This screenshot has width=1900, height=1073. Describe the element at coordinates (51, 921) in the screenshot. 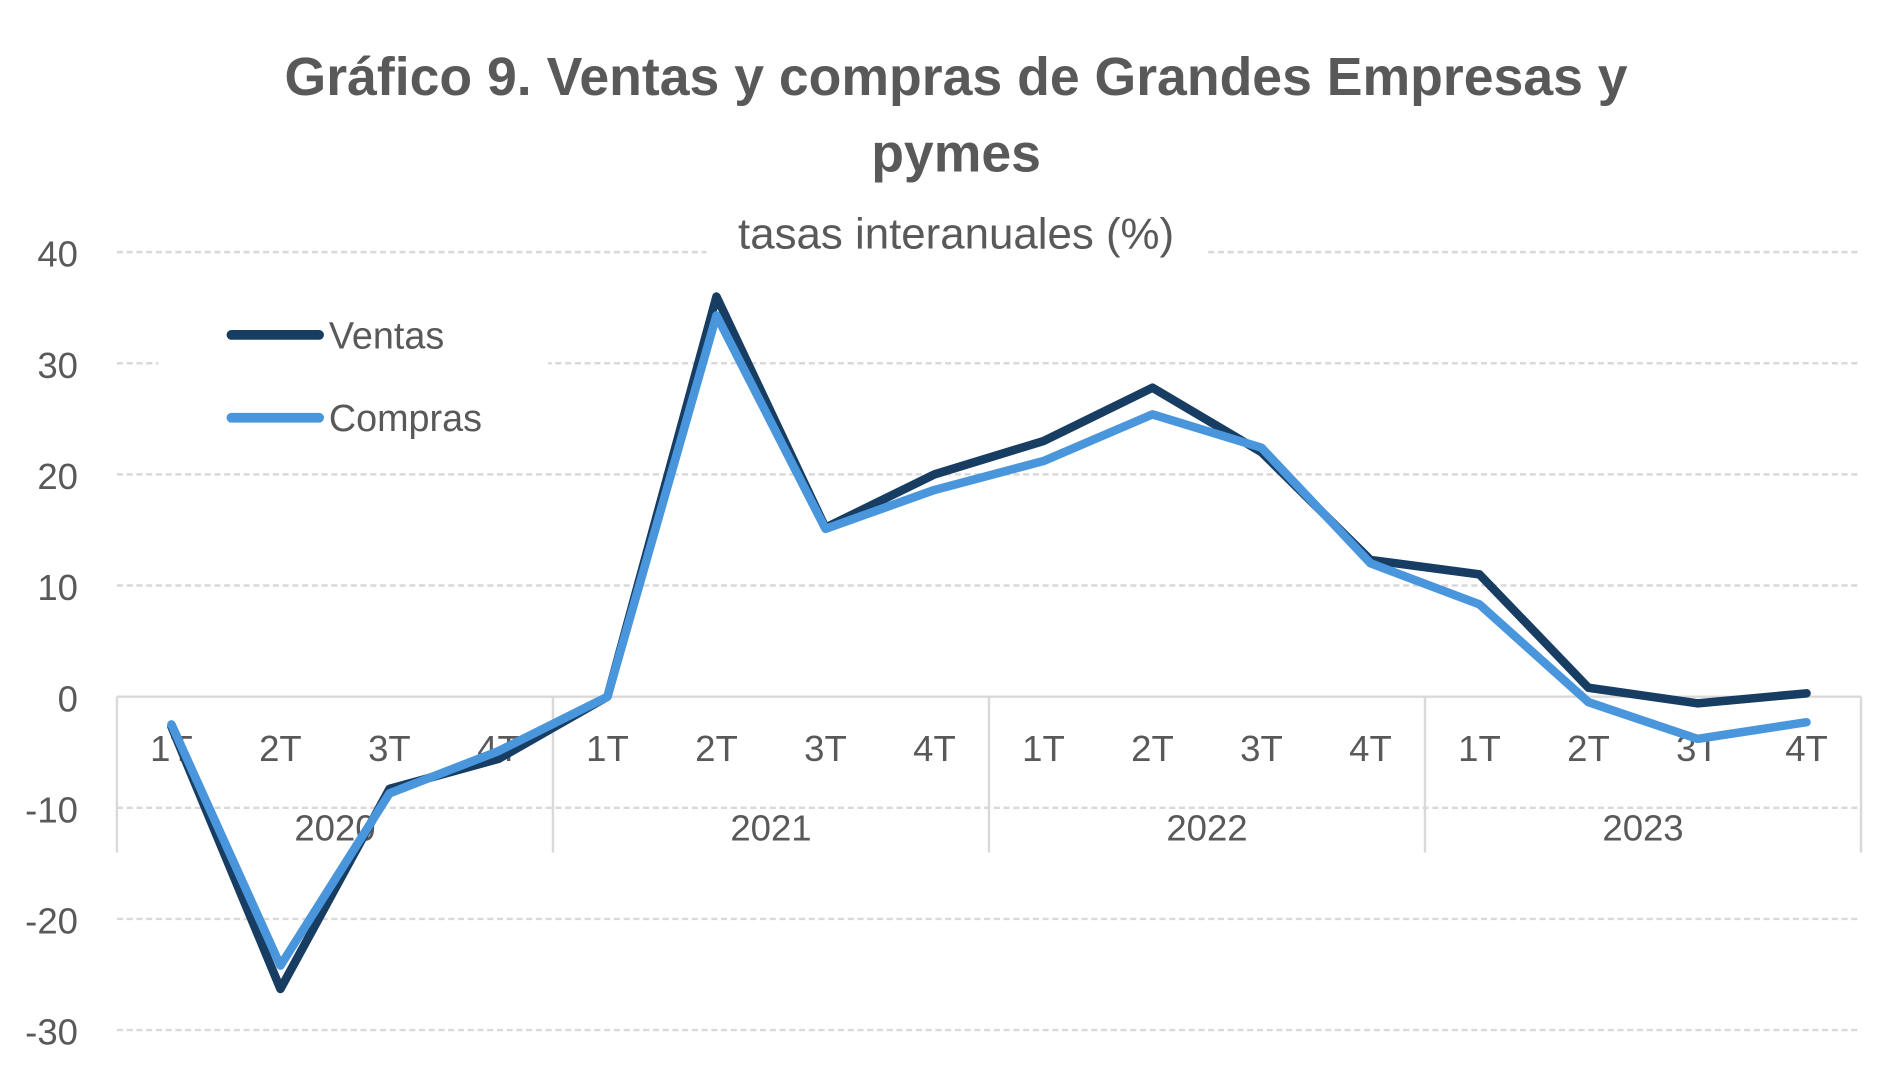

I see `y-tick-label: -20` at that location.